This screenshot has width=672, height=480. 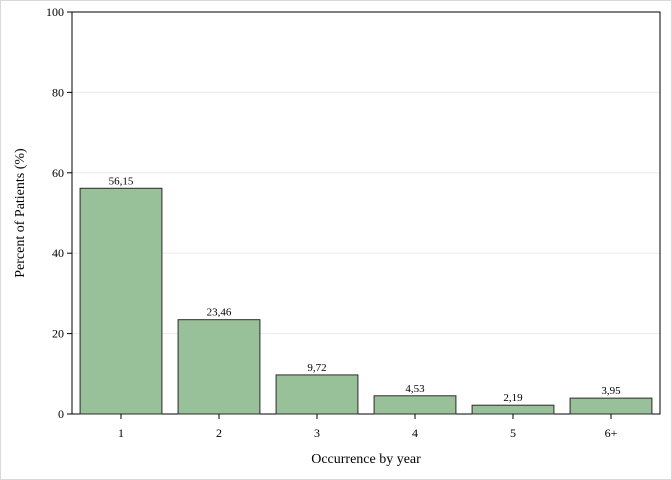 What do you see at coordinates (415, 433) in the screenshot?
I see `x-tick-label: 4` at bounding box center [415, 433].